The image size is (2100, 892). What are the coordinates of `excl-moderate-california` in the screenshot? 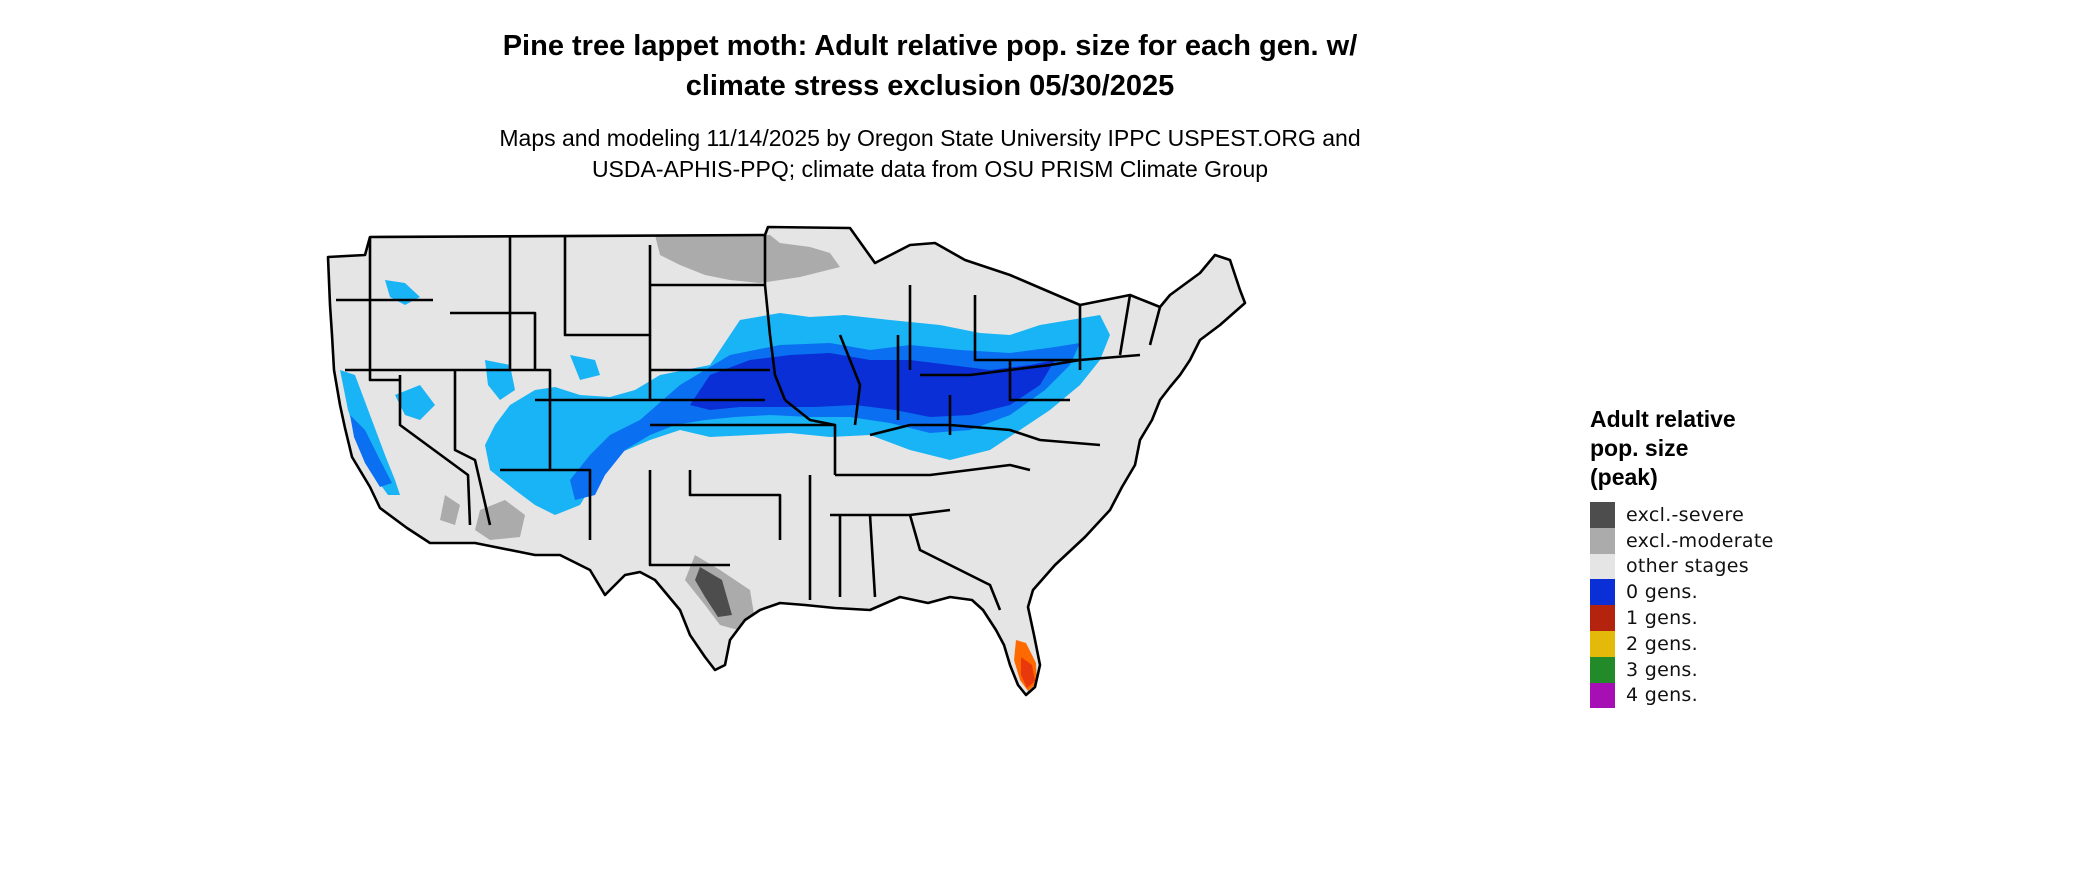 It's located at (450, 510).